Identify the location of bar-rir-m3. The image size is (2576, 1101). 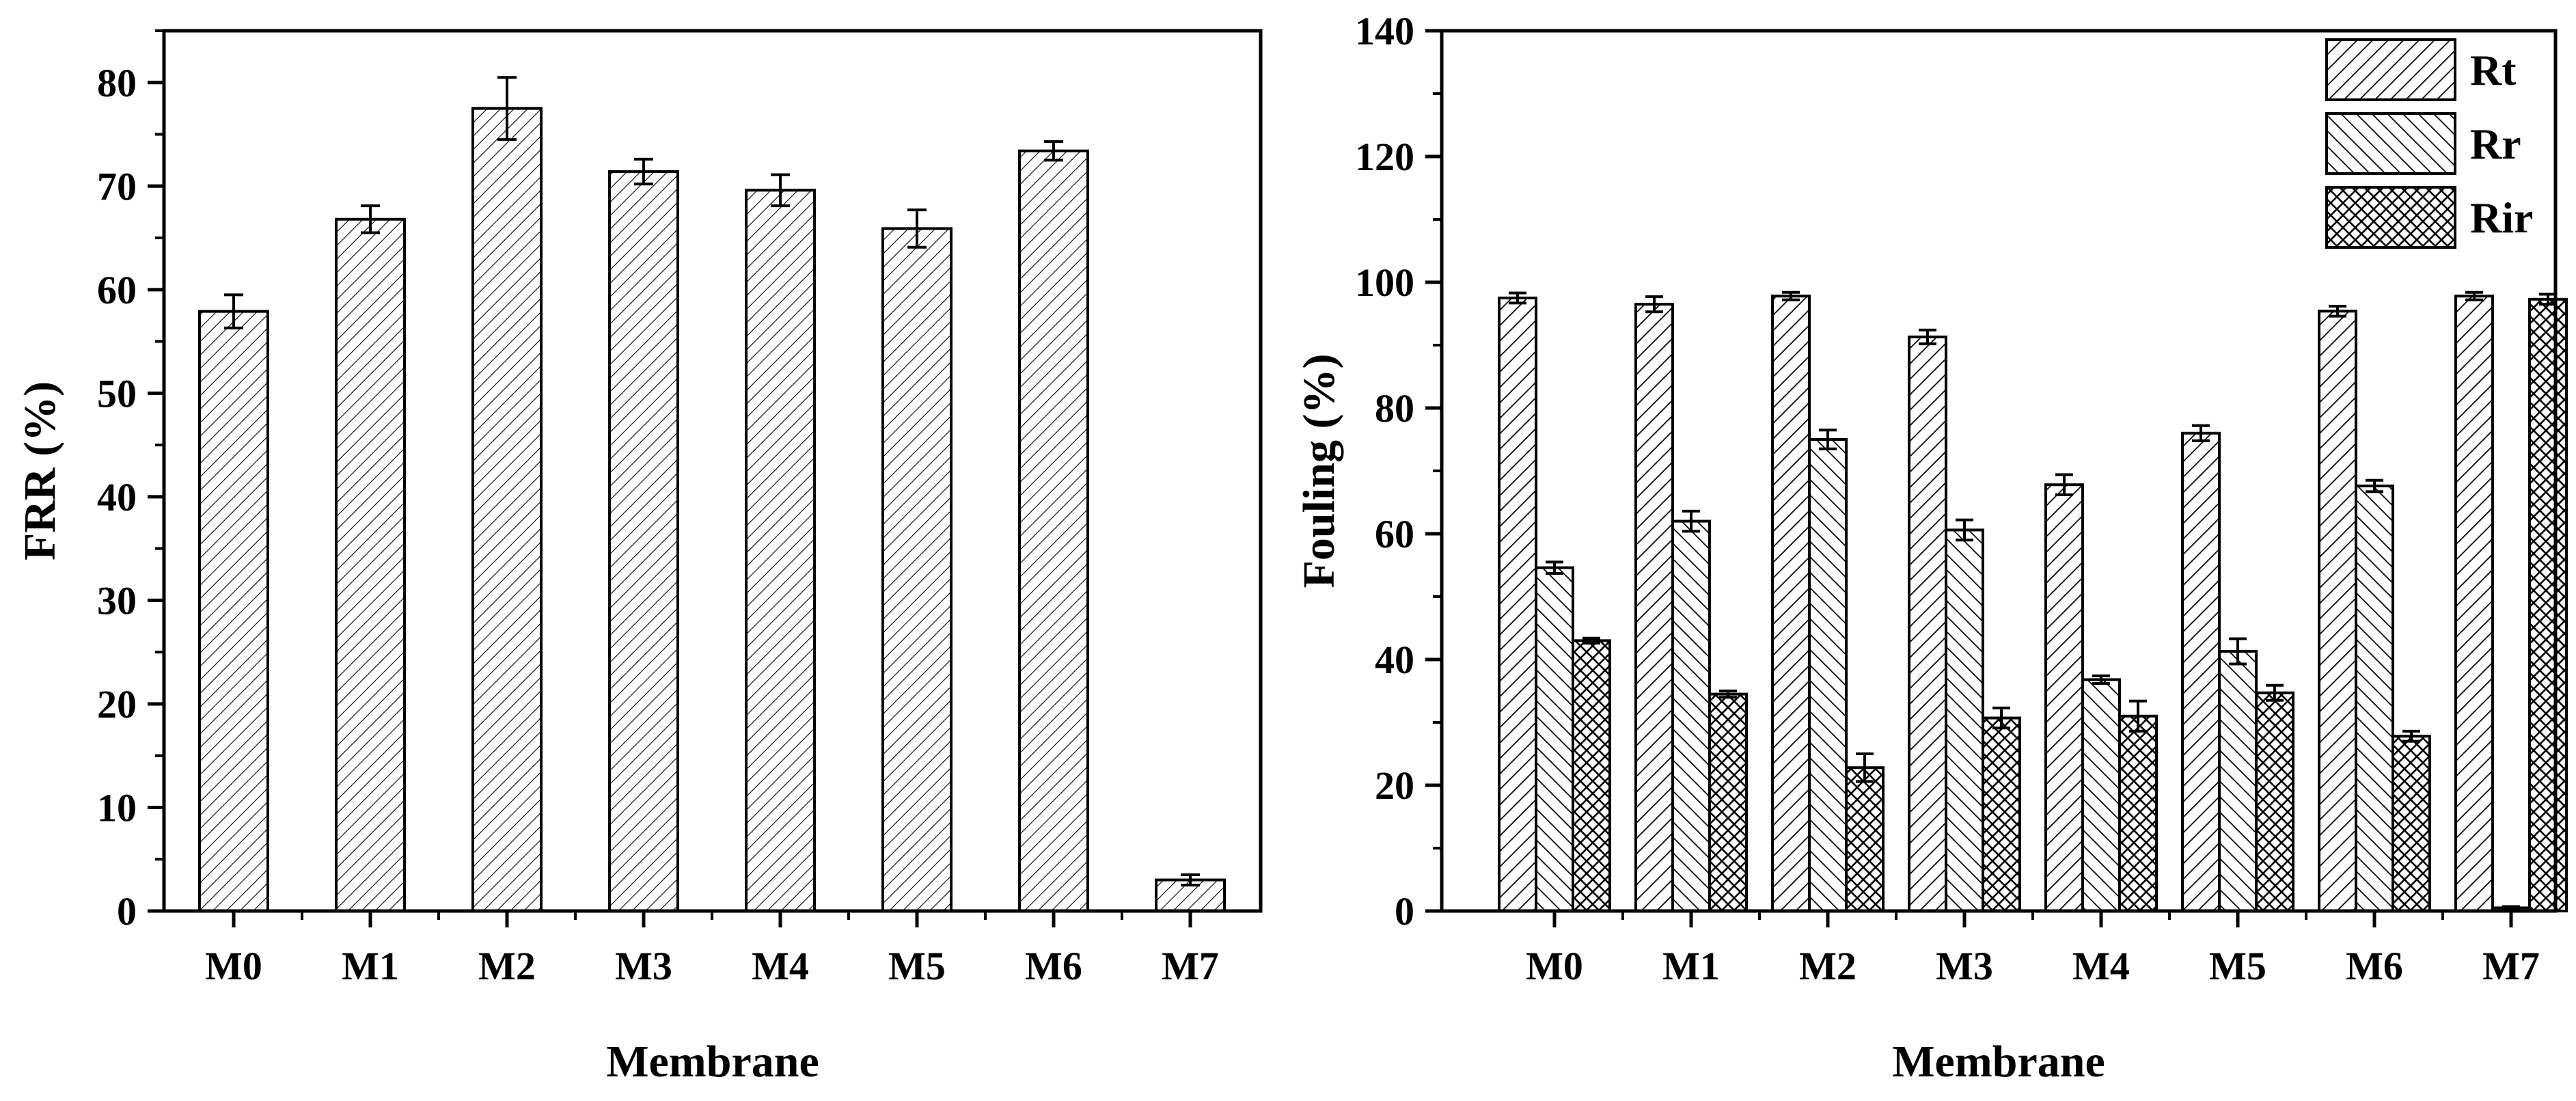
(2001, 814).